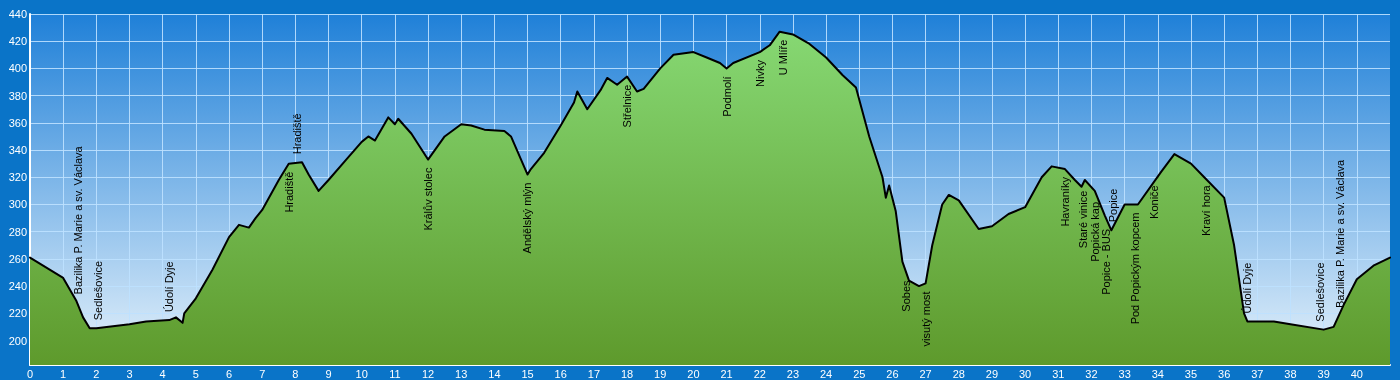 The image size is (1400, 380). What do you see at coordinates (96, 373) in the screenshot?
I see `x-tick-label: 2` at bounding box center [96, 373].